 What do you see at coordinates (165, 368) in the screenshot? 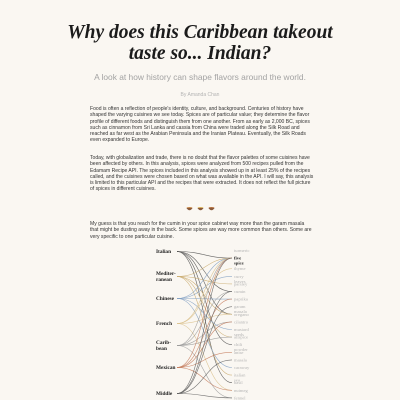
I see `cuisine-label-mexican: Mexican` at bounding box center [165, 368].